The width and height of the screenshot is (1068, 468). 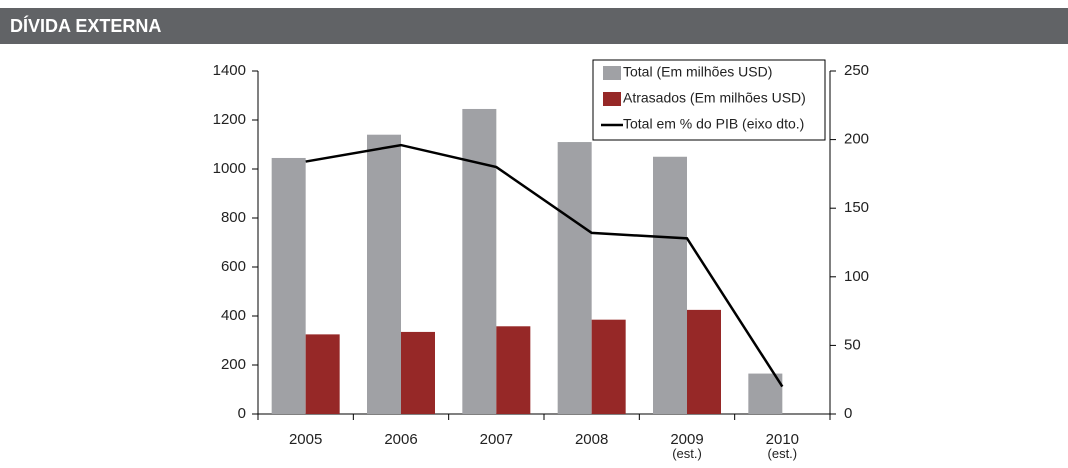 What do you see at coordinates (229, 70) in the screenshot?
I see `y-tick-label: 1400` at bounding box center [229, 70].